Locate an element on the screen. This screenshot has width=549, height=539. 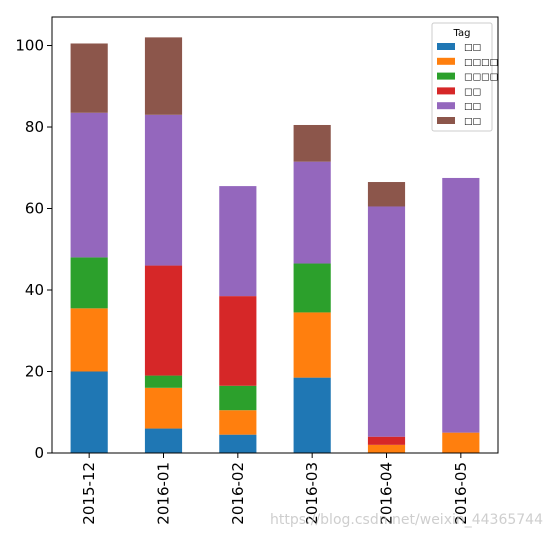
watermark: https://blog.csdn.net/weixin_44365744 is located at coordinates (406, 520).